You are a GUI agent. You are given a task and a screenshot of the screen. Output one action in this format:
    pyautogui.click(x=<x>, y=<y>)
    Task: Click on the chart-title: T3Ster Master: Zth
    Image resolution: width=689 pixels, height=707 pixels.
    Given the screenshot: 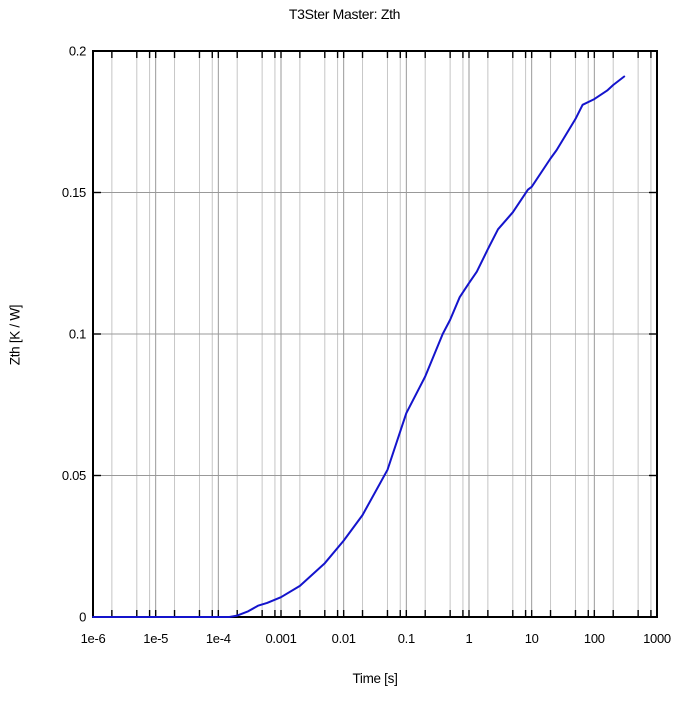 What is the action you would take?
    pyautogui.click(x=344, y=14)
    